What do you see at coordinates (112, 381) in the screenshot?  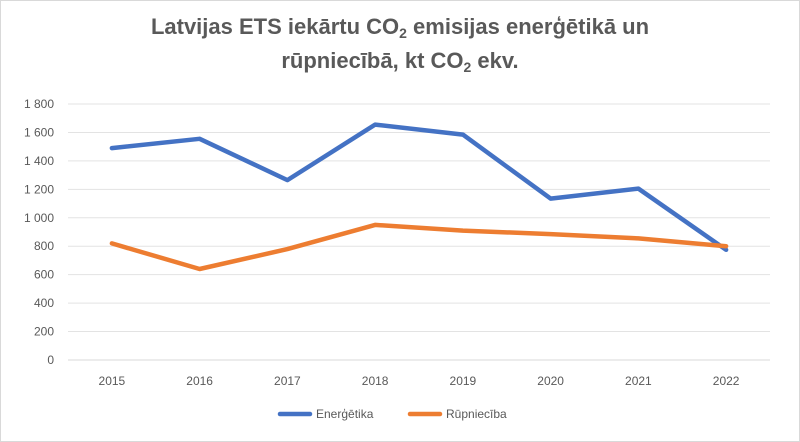 I see `x-tick-label: 2015` at bounding box center [112, 381].